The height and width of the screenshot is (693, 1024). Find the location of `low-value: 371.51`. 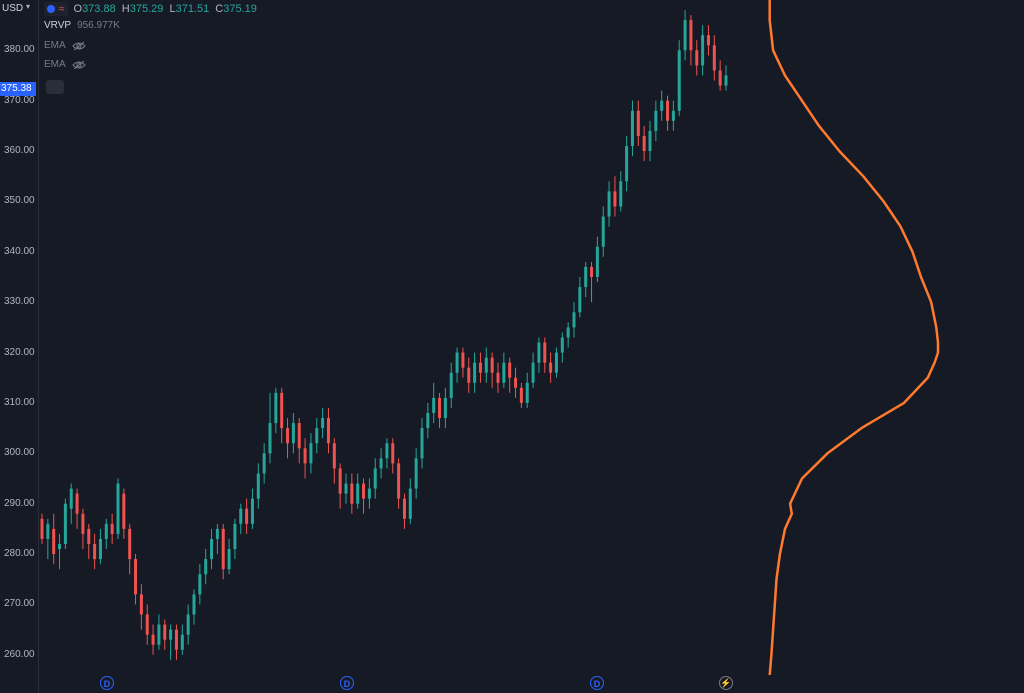

low-value: 371.51 is located at coordinates (192, 9).